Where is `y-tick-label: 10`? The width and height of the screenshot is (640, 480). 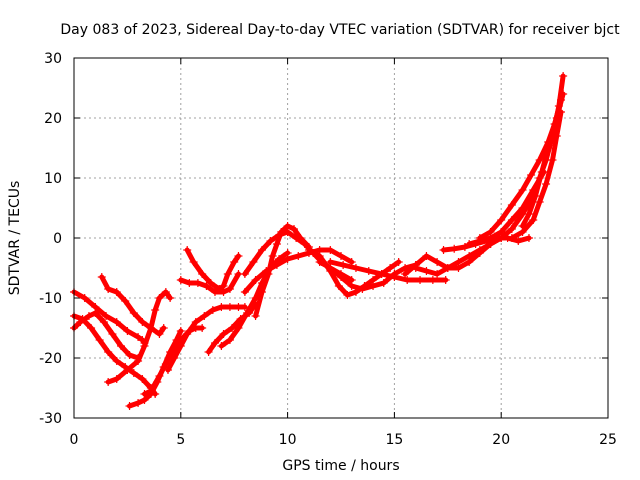 y-tick-label: 10 is located at coordinates (53, 179).